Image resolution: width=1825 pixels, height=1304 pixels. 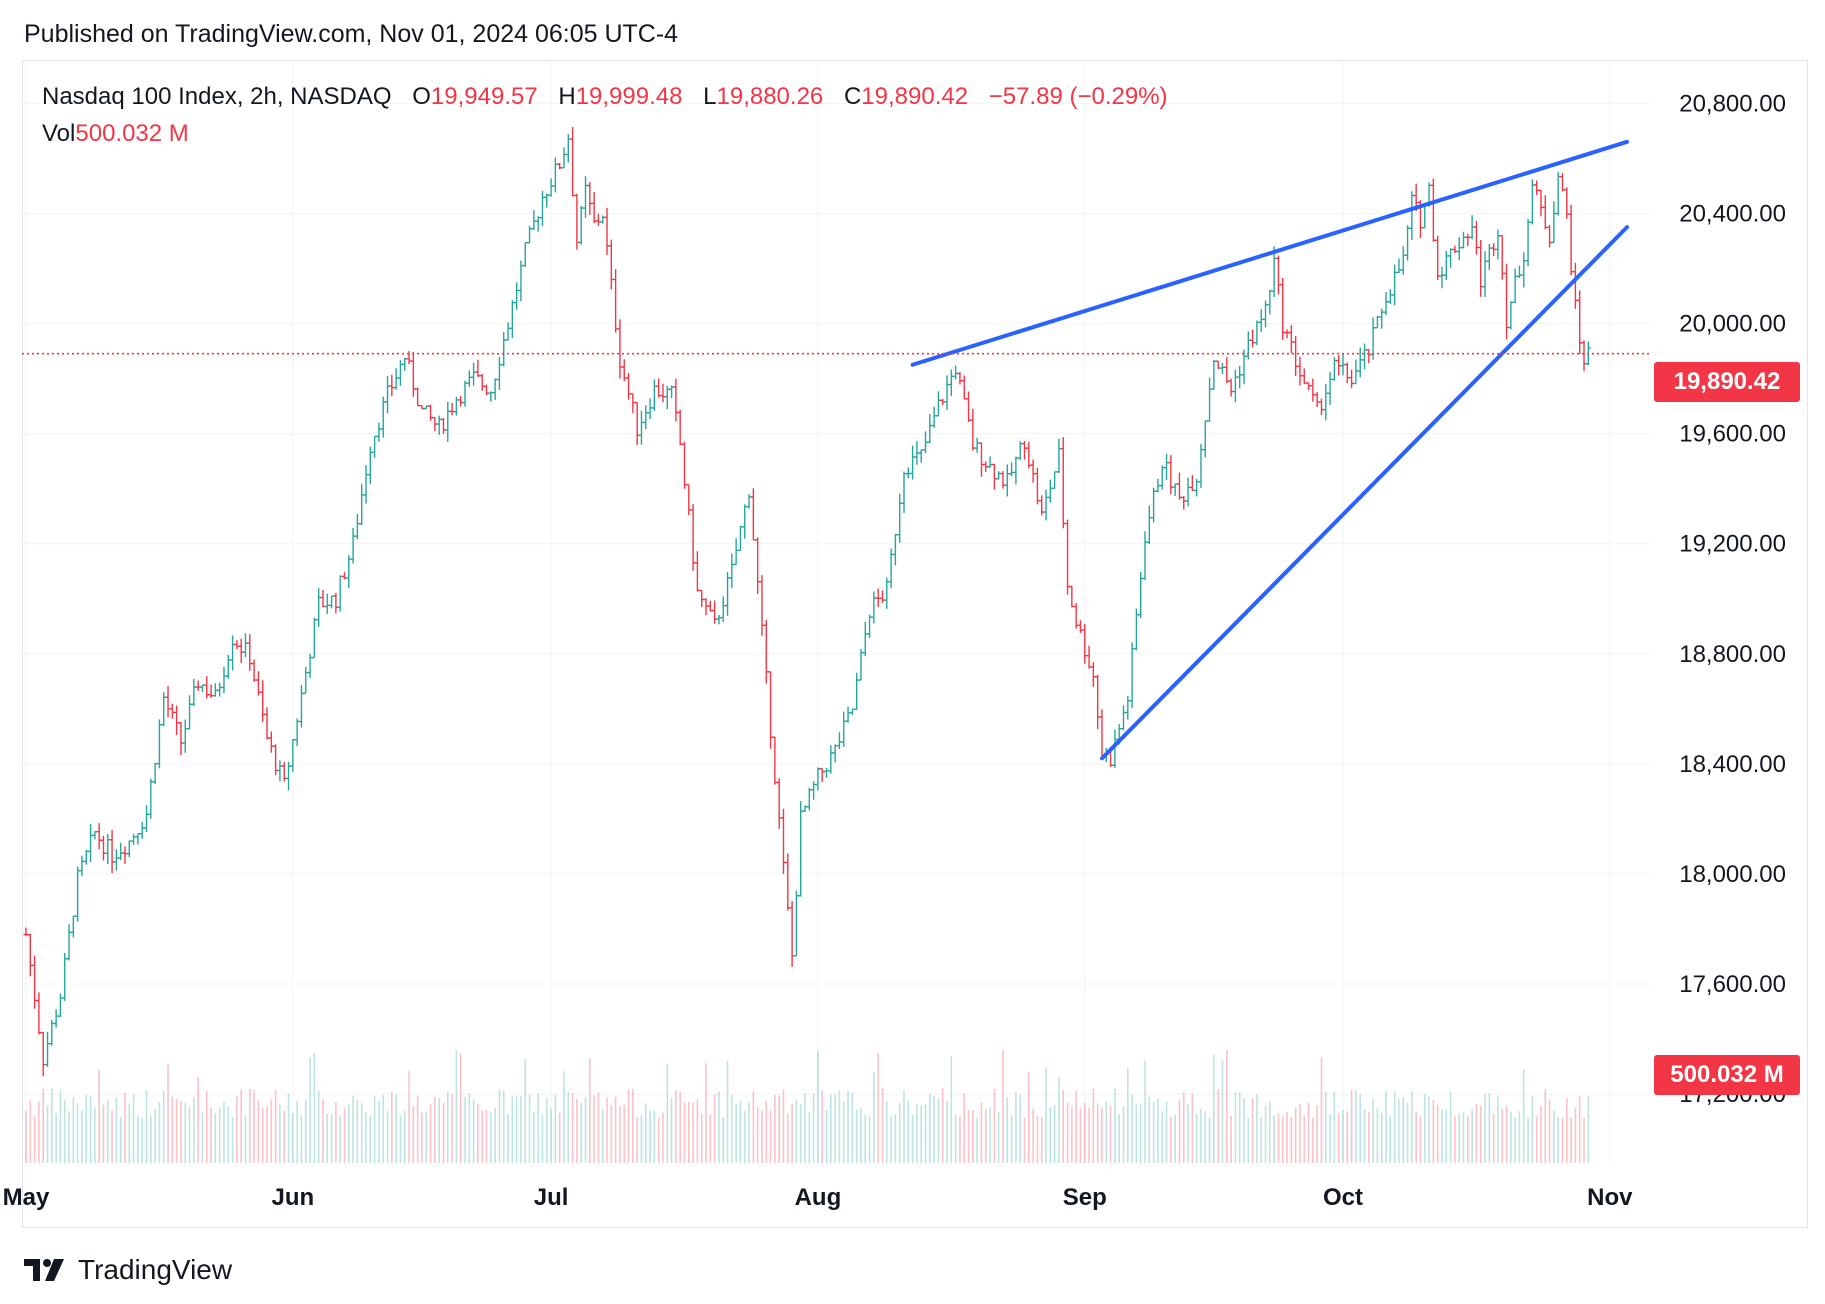 What do you see at coordinates (1732, 544) in the screenshot?
I see `y-tick-label: 19,200.00` at bounding box center [1732, 544].